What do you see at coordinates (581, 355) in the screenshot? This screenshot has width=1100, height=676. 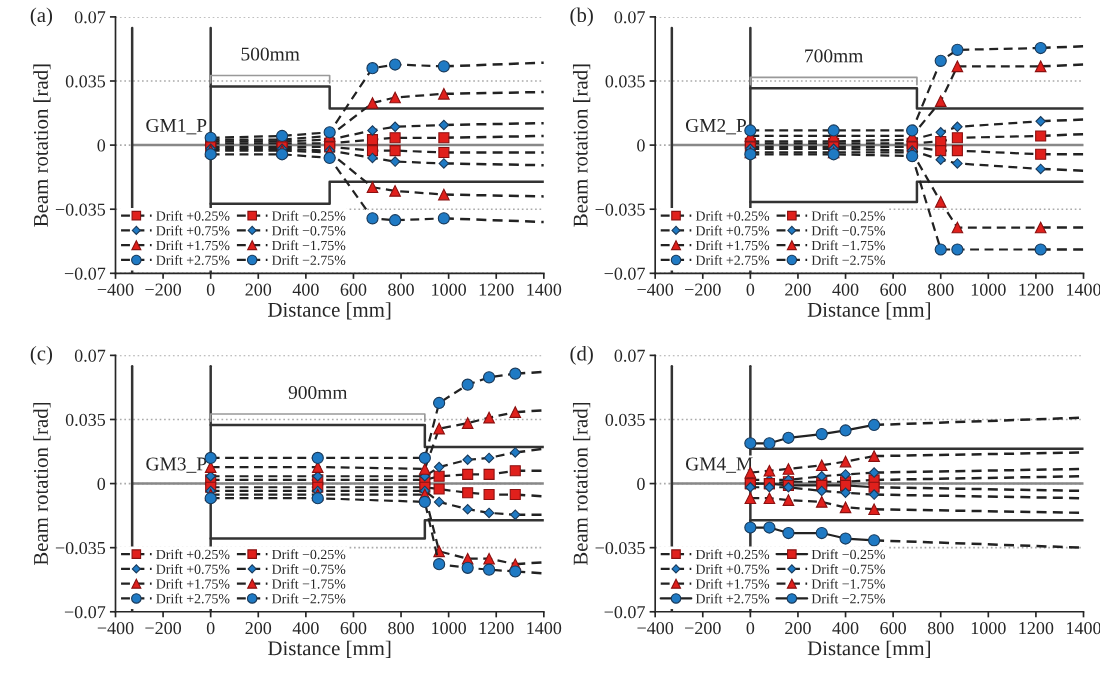 I see `text: (d)` at bounding box center [581, 355].